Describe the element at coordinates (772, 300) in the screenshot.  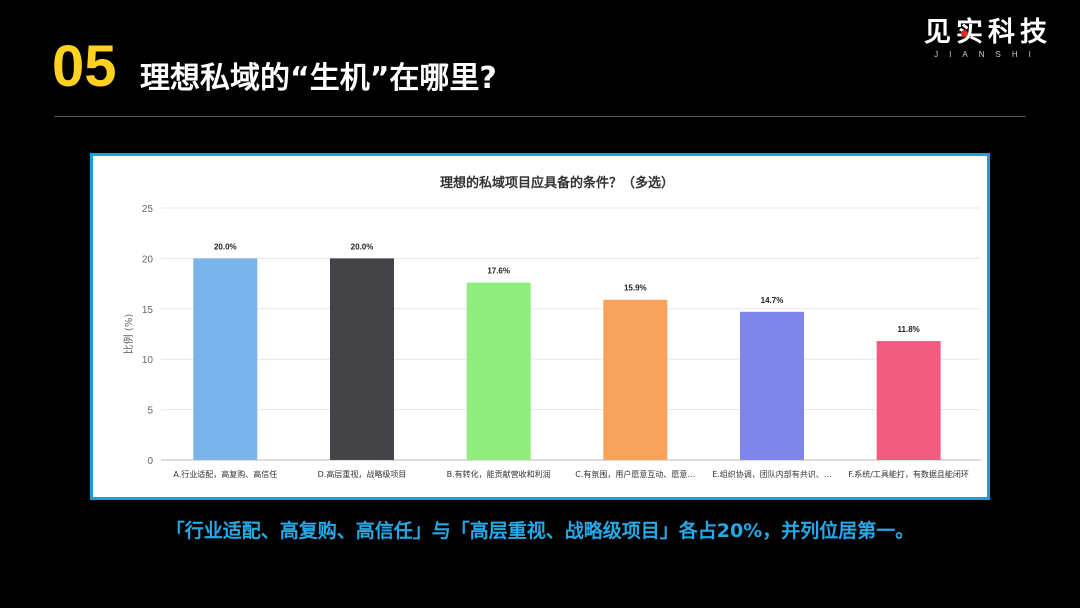
I see `data-label: 14.7%` at that location.